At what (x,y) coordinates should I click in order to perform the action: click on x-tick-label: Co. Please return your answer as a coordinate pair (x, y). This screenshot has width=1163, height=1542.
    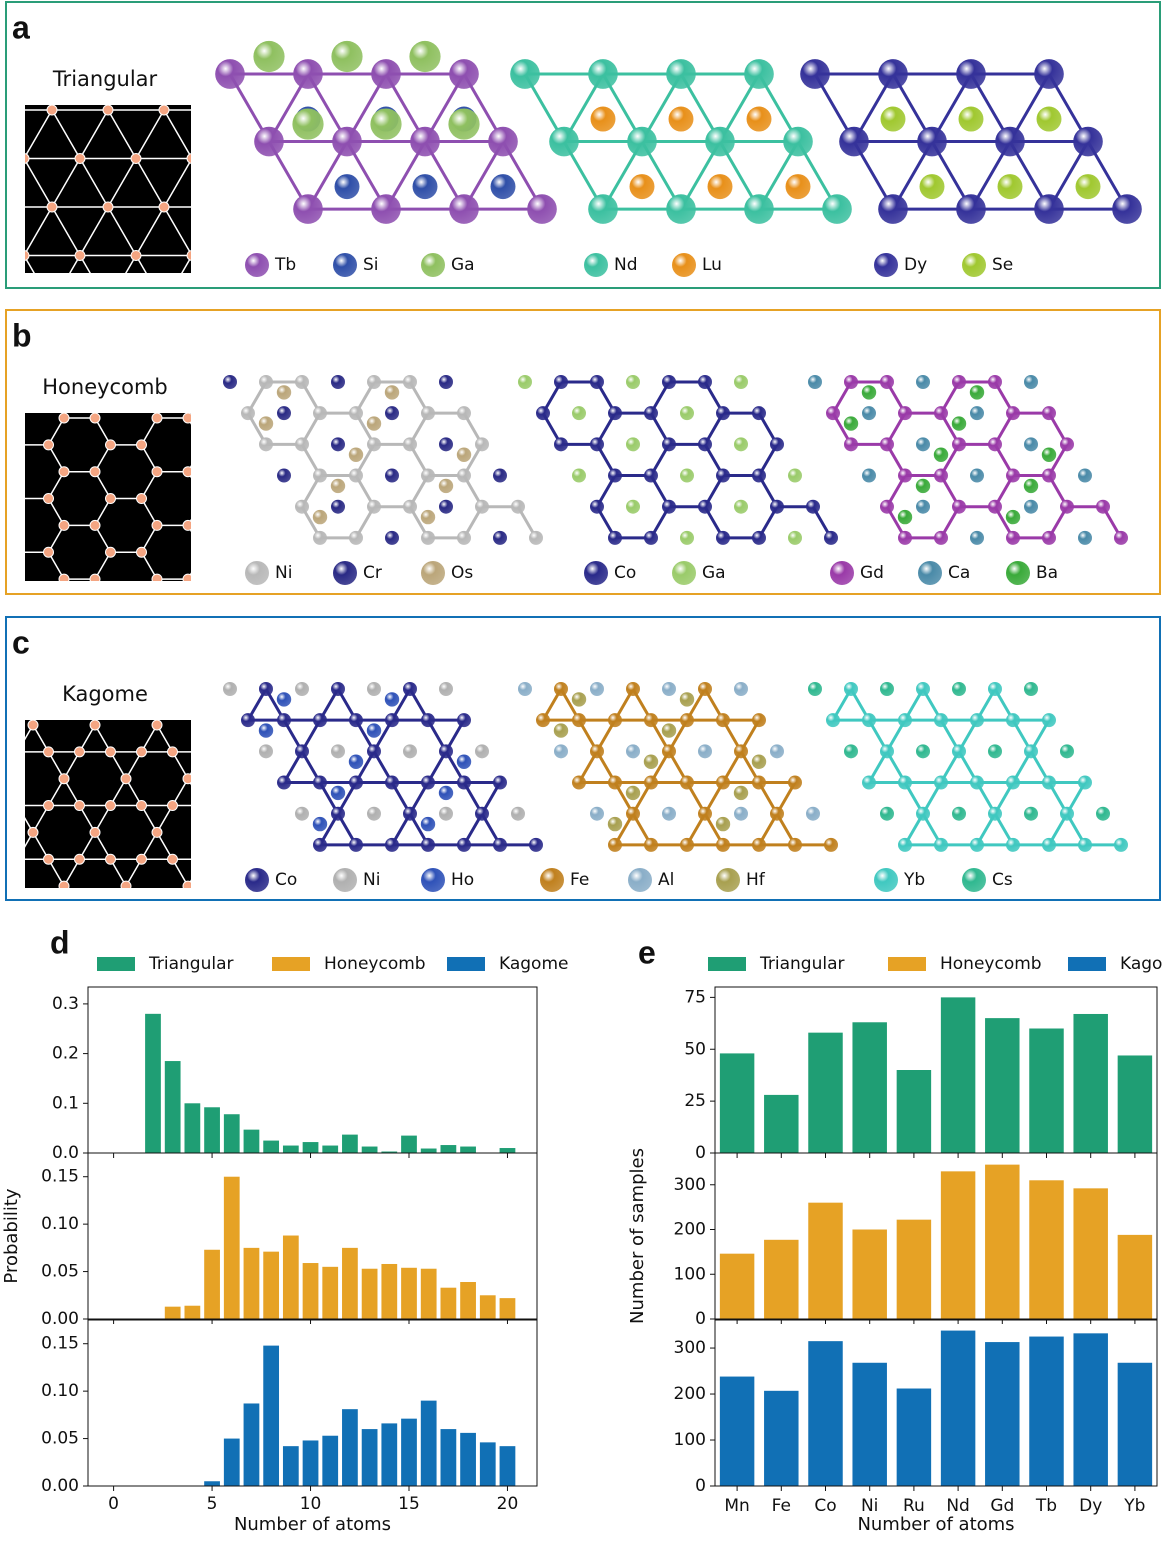
    Looking at the image, I should click on (825, 1506).